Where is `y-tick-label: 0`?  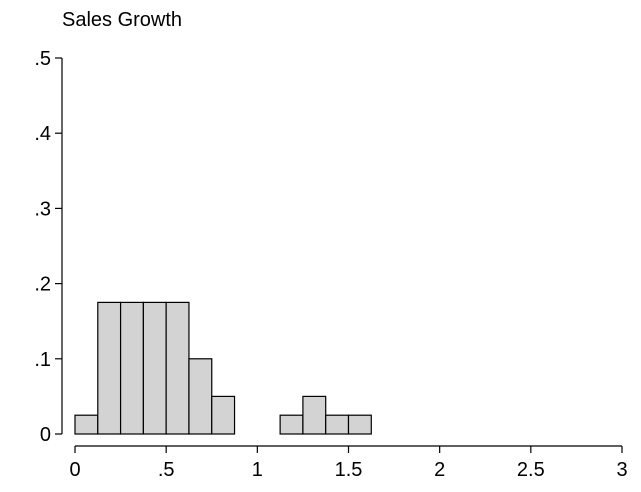
y-tick-label: 0 is located at coordinates (45, 435).